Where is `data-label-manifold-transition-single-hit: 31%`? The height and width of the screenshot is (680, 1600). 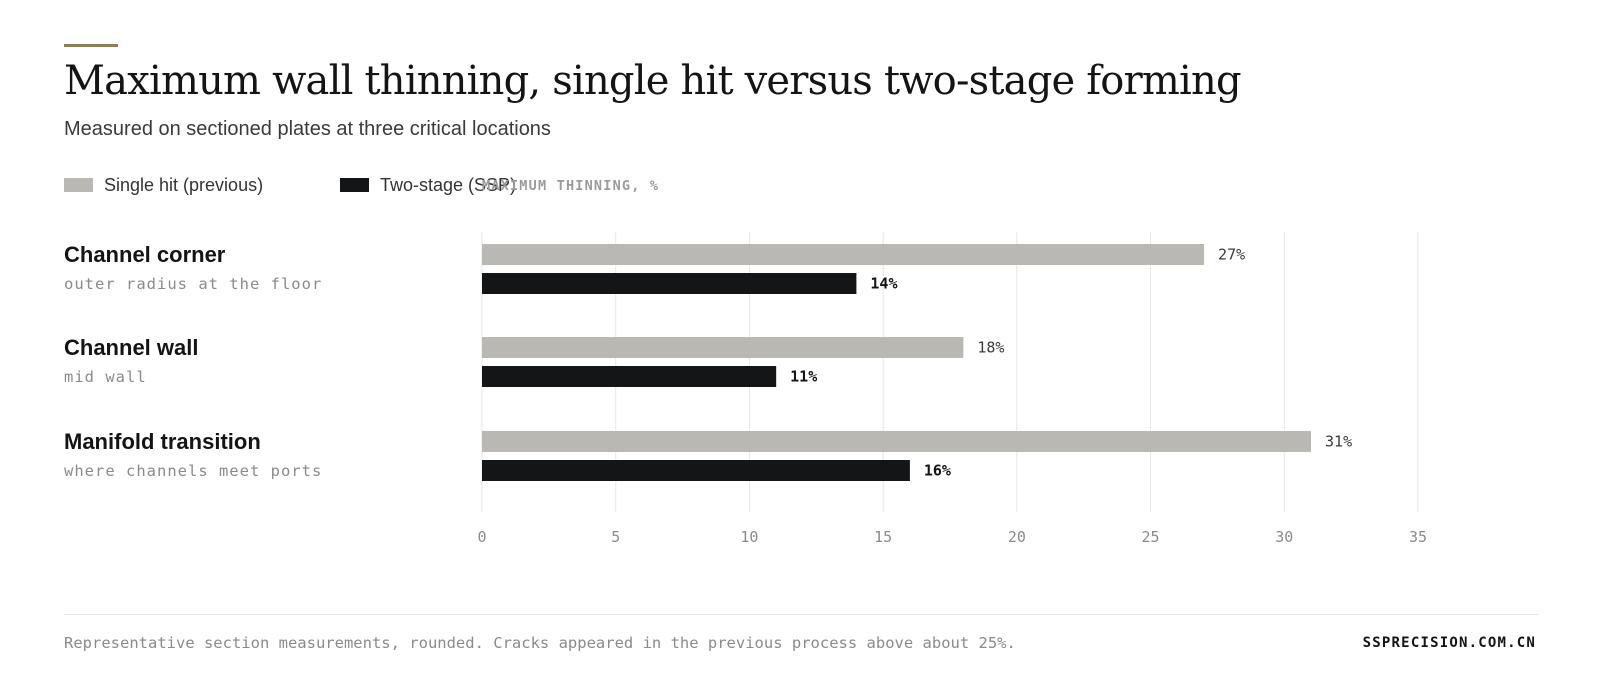
data-label-manifold-transition-single-hit: 31% is located at coordinates (1338, 442).